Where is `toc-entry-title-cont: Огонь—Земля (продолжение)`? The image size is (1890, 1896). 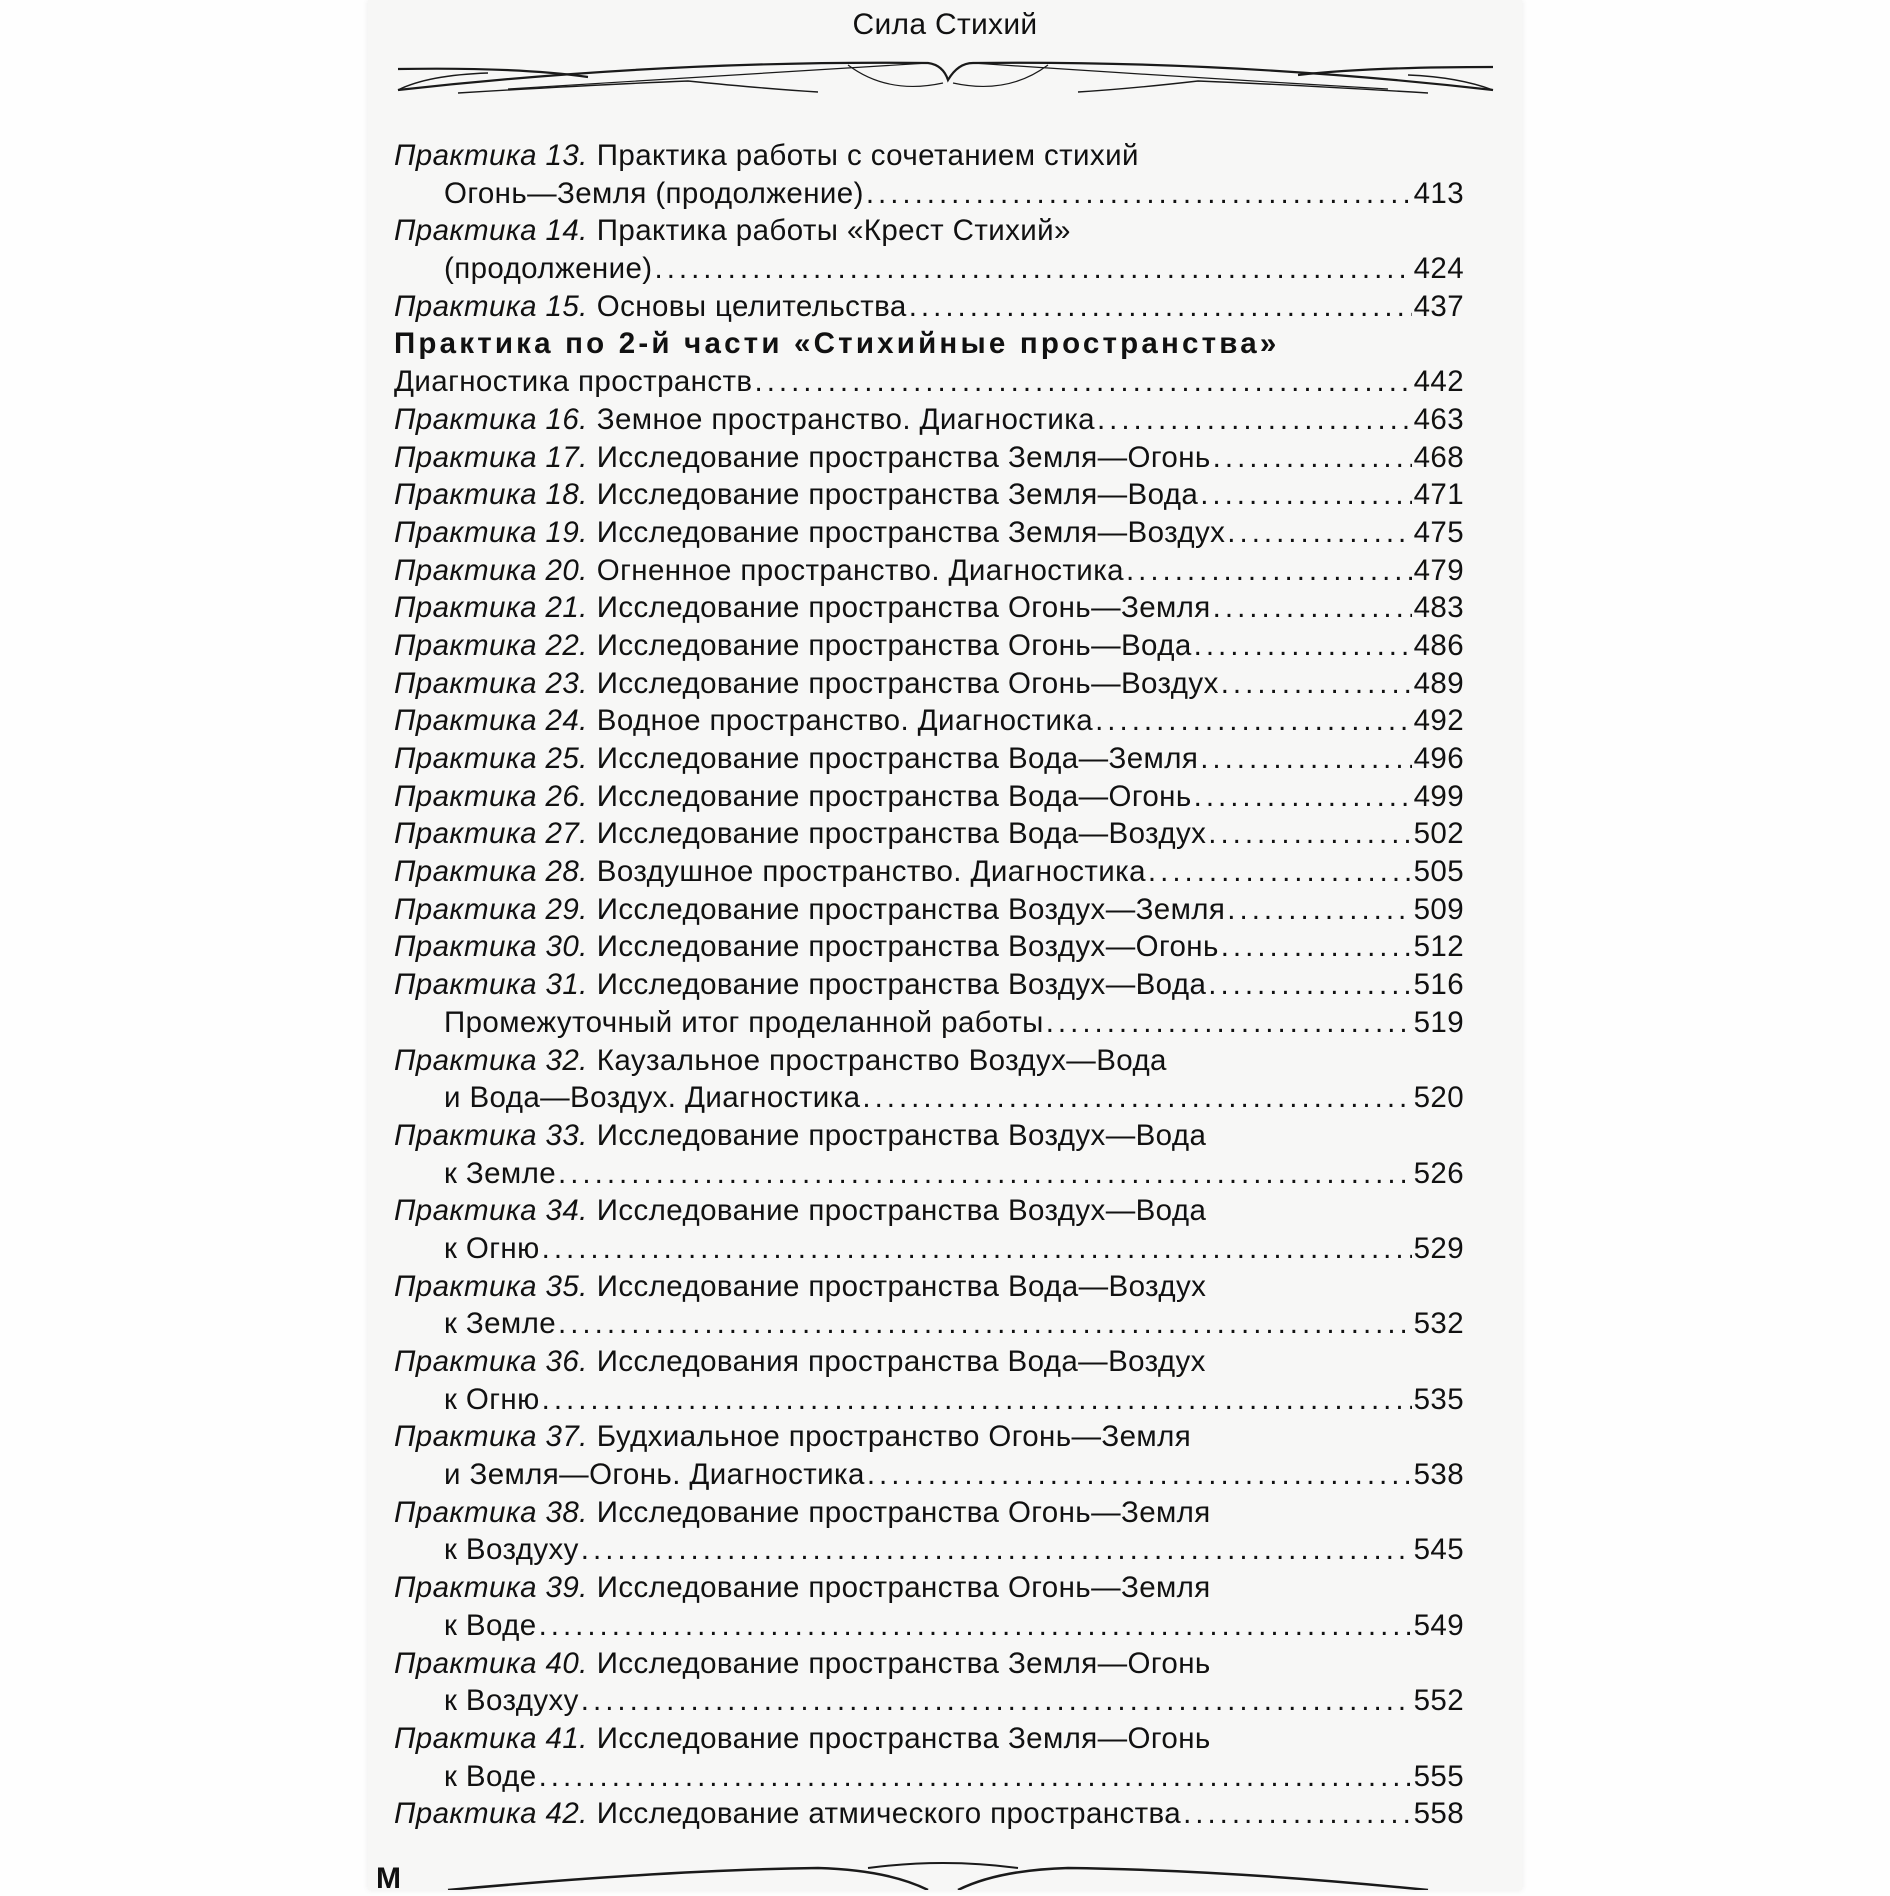 toc-entry-title-cont: Огонь—Земля (продолжение) is located at coordinates (654, 193).